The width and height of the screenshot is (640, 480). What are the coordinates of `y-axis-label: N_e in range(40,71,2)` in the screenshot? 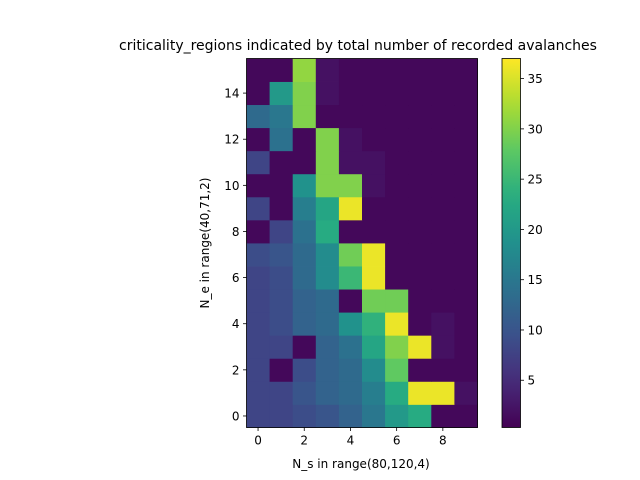 It's located at (205, 243).